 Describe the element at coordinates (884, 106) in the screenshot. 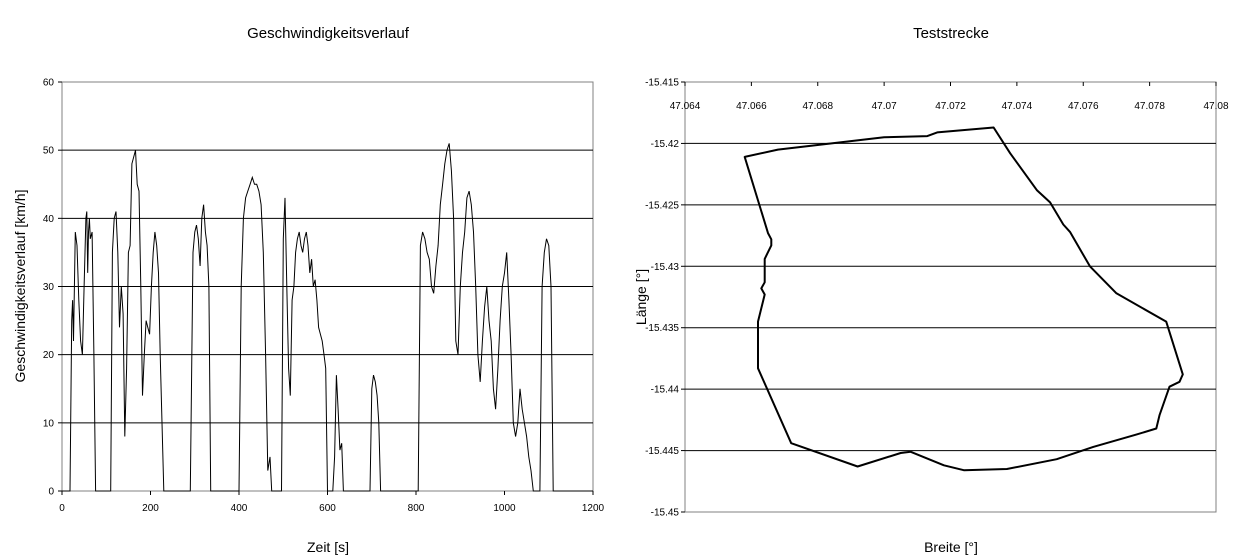

I see `track-x-tick-label: 47.07` at that location.